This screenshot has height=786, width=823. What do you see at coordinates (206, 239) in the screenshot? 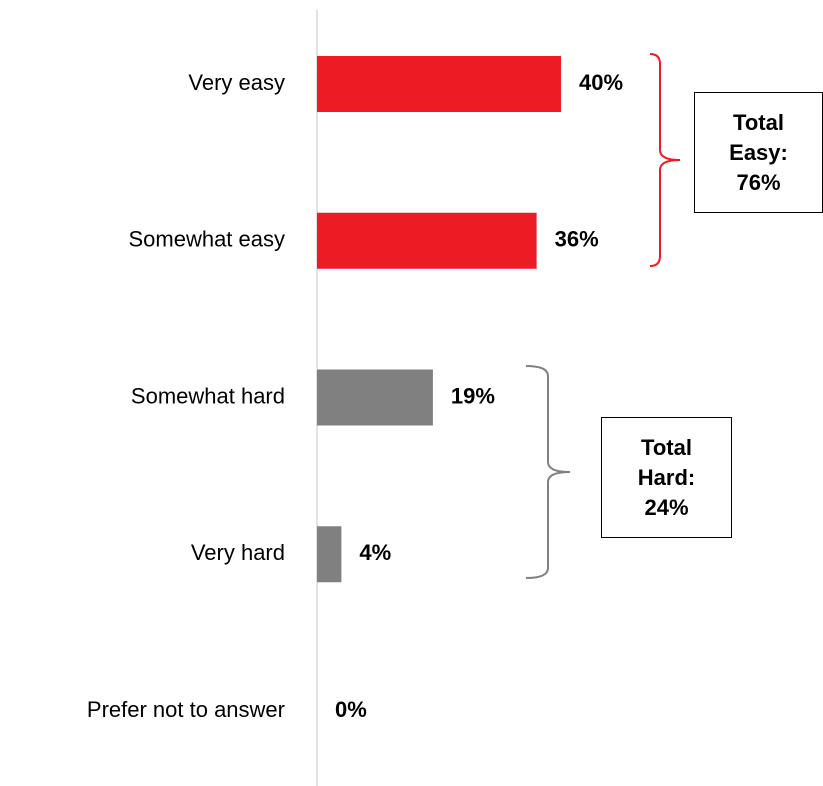
I see `category-label: Somewhat easy` at bounding box center [206, 239].